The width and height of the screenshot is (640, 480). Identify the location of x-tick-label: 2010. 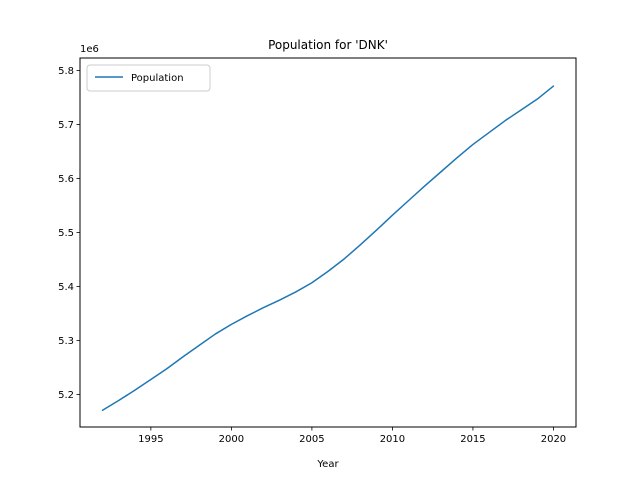
(392, 439).